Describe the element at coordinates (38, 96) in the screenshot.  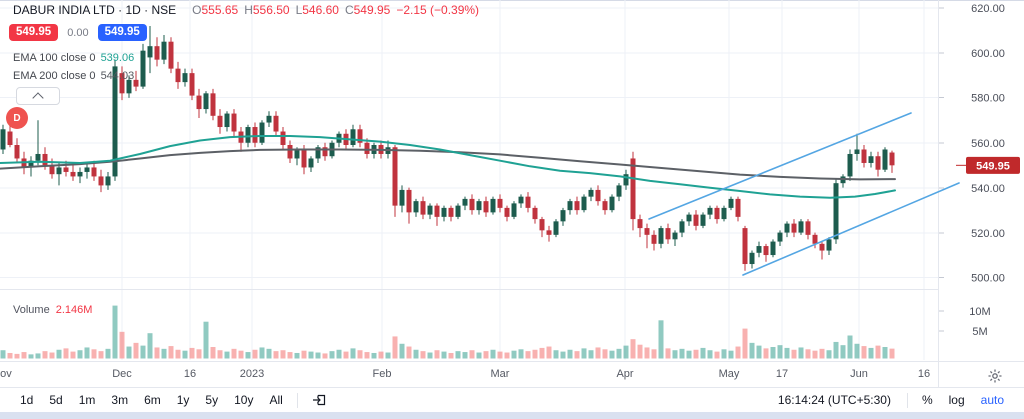
I see `collapse-legend-button` at that location.